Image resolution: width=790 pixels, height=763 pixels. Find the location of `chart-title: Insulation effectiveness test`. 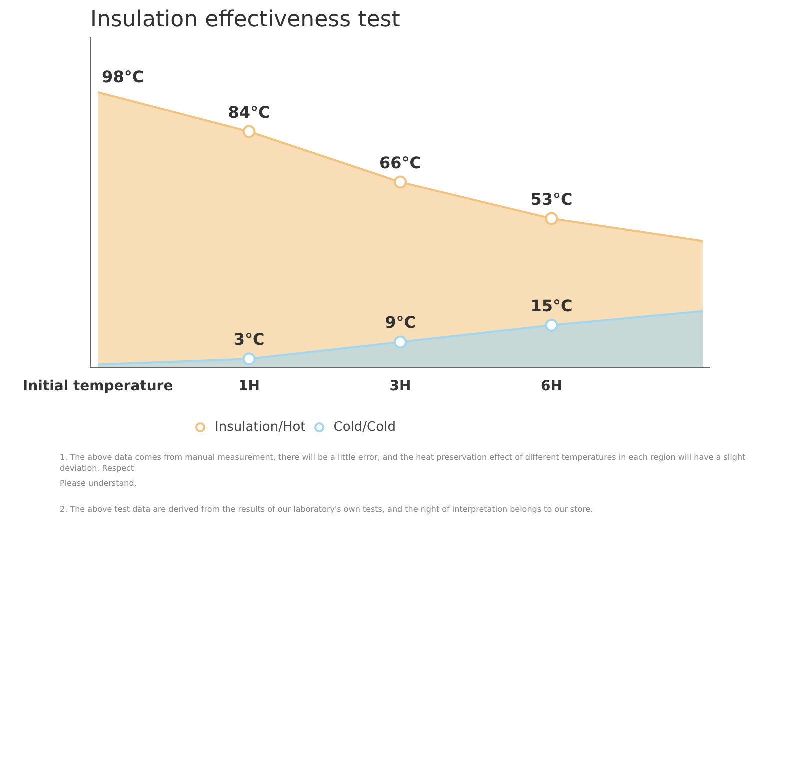

chart-title: Insulation effectiveness test is located at coordinates (245, 20).